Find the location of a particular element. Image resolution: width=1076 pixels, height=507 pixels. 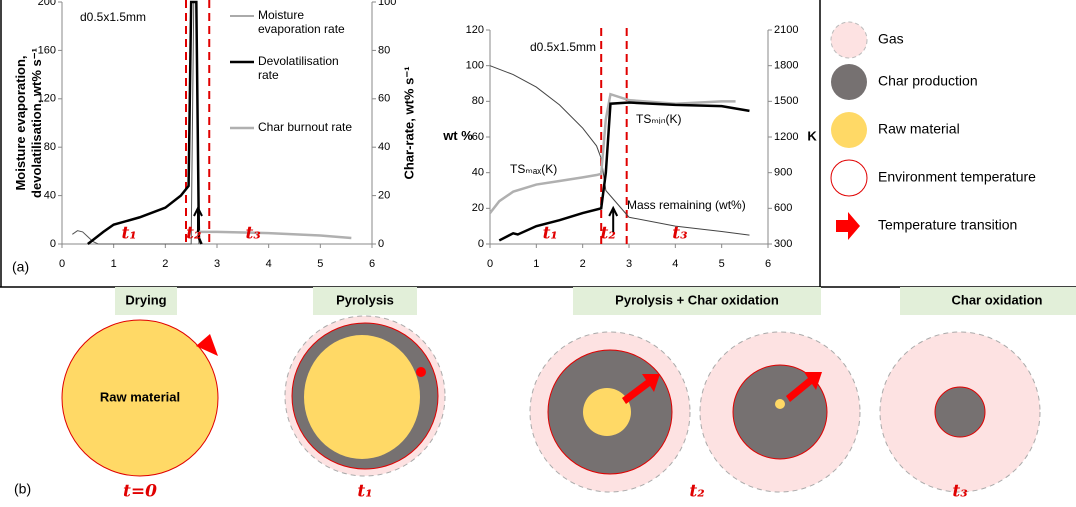

y-axis-label: wt % is located at coordinates (457, 135).